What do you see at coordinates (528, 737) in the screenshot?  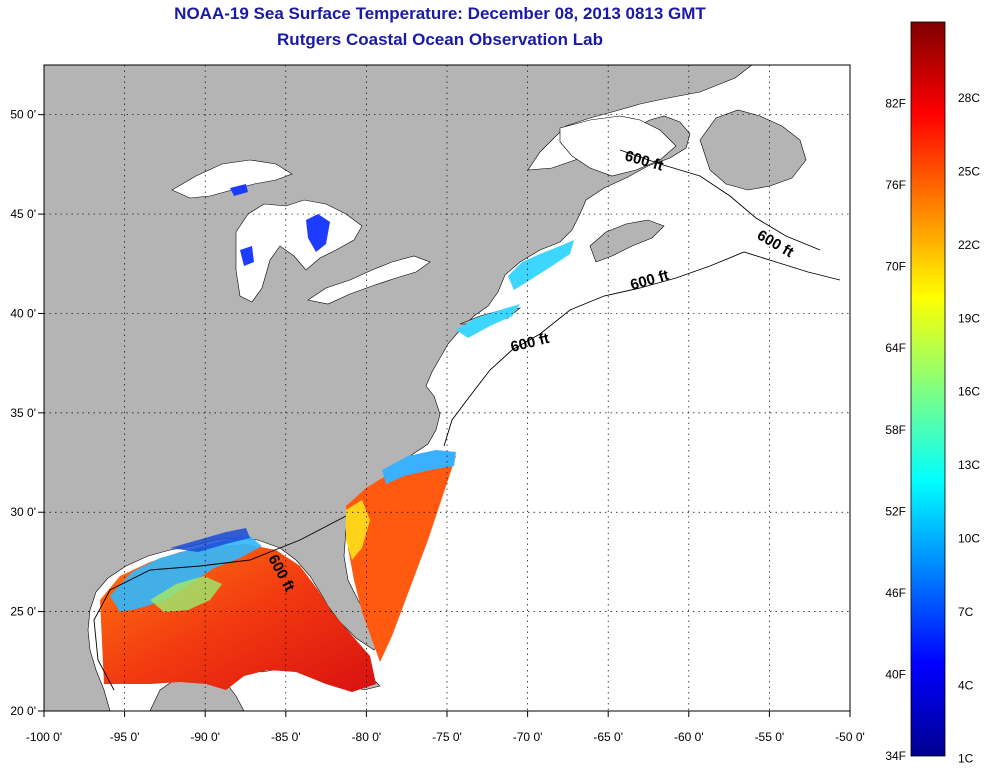 I see `lon-tick-label: -70 0'` at bounding box center [528, 737].